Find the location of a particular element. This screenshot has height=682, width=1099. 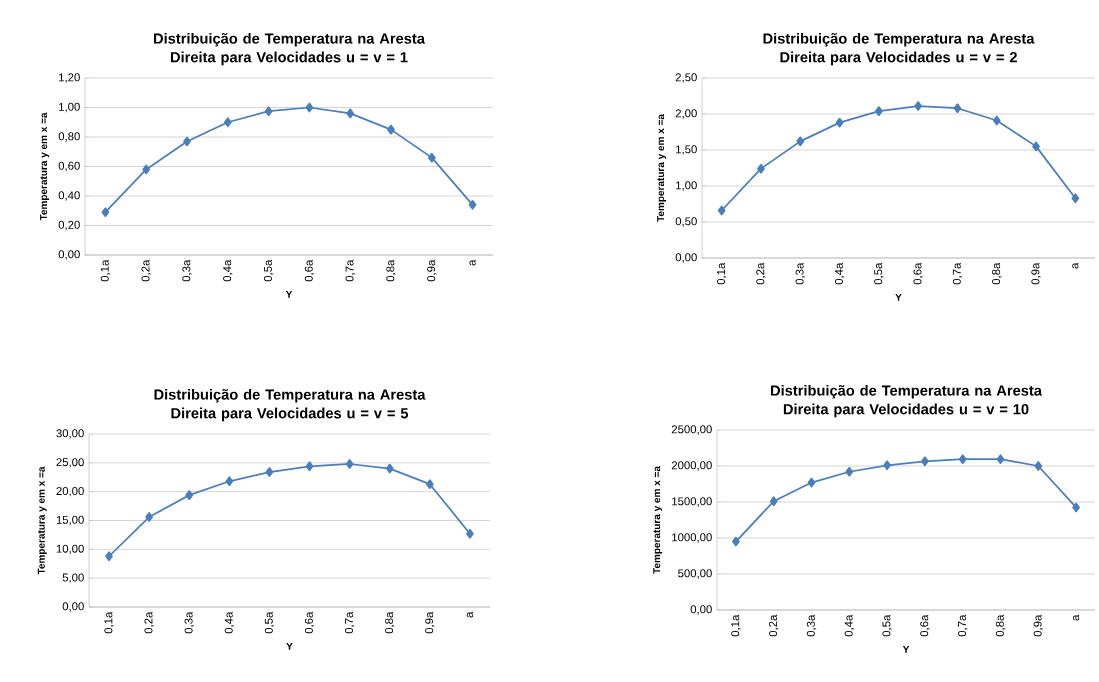

y-tick-label: 500,00 is located at coordinates (695, 574).